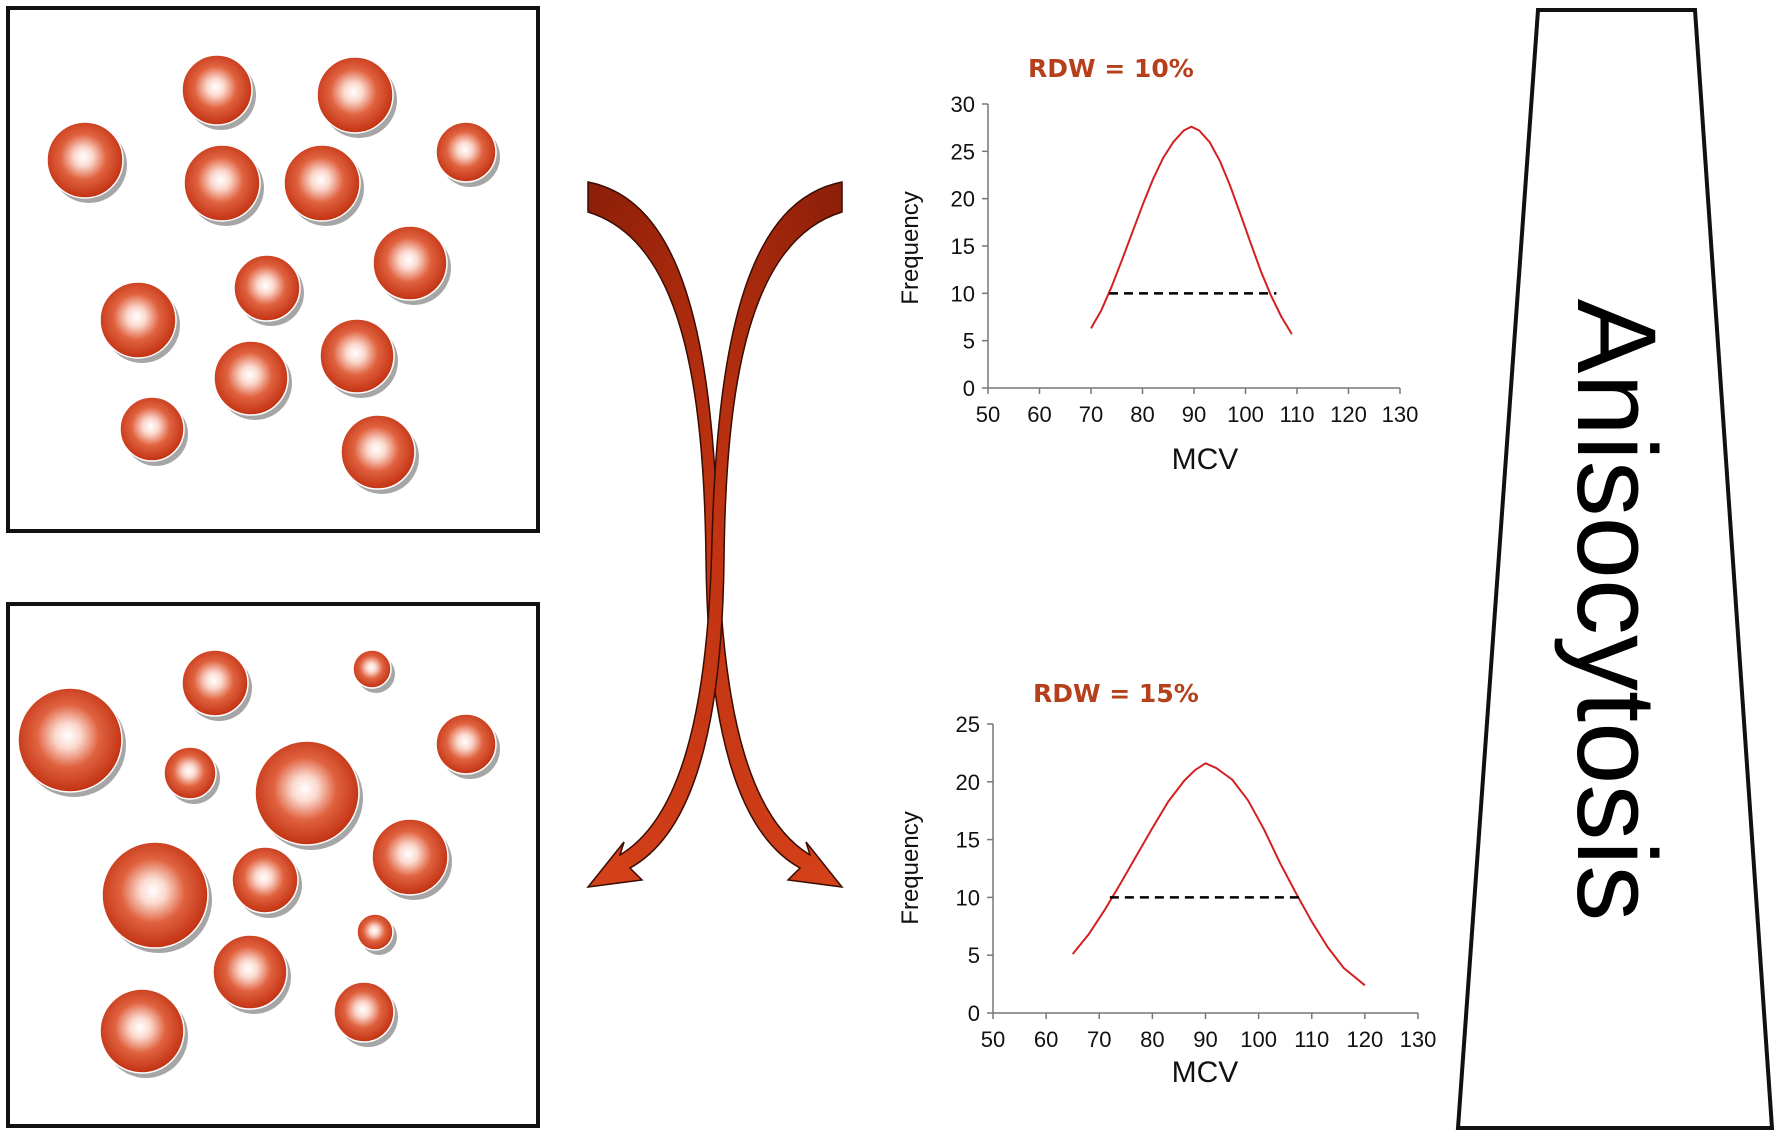 The height and width of the screenshot is (1138, 1782). What do you see at coordinates (1116, 693) in the screenshot?
I see `chart-title: RDW = 15%` at bounding box center [1116, 693].